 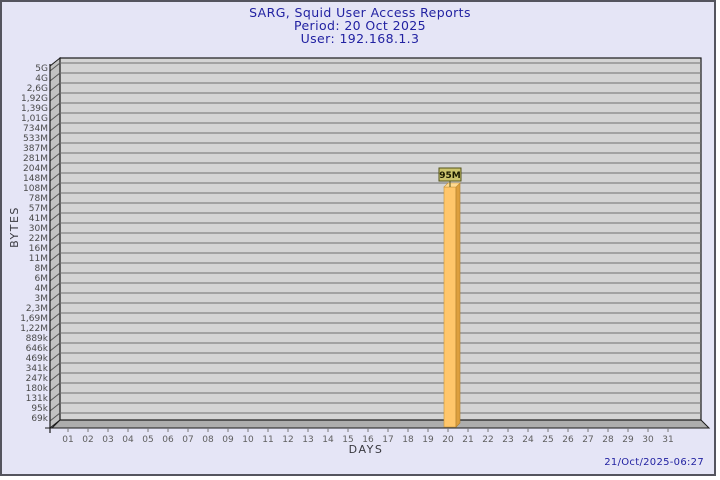 What do you see at coordinates (42, 289) in the screenshot?
I see `y-tick-label: 4M` at bounding box center [42, 289].